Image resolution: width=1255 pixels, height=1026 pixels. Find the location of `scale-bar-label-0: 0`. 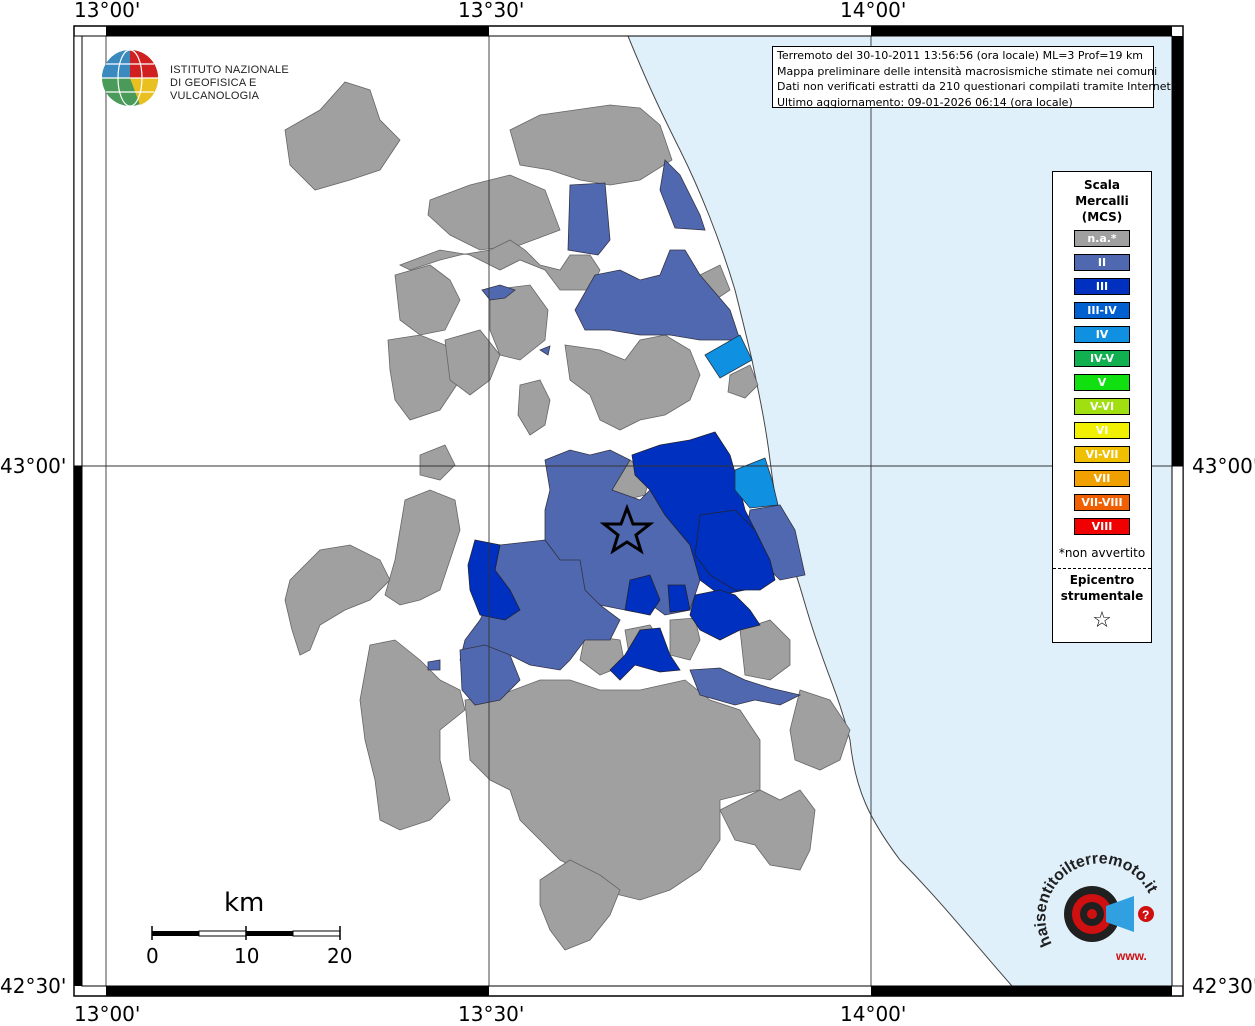

scale-bar-label-0: 0 is located at coordinates (152, 956).